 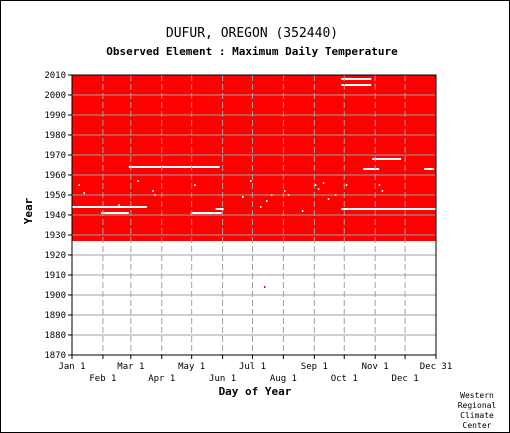 What do you see at coordinates (477, 395) in the screenshot?
I see `credit-line-1: Western` at bounding box center [477, 395].